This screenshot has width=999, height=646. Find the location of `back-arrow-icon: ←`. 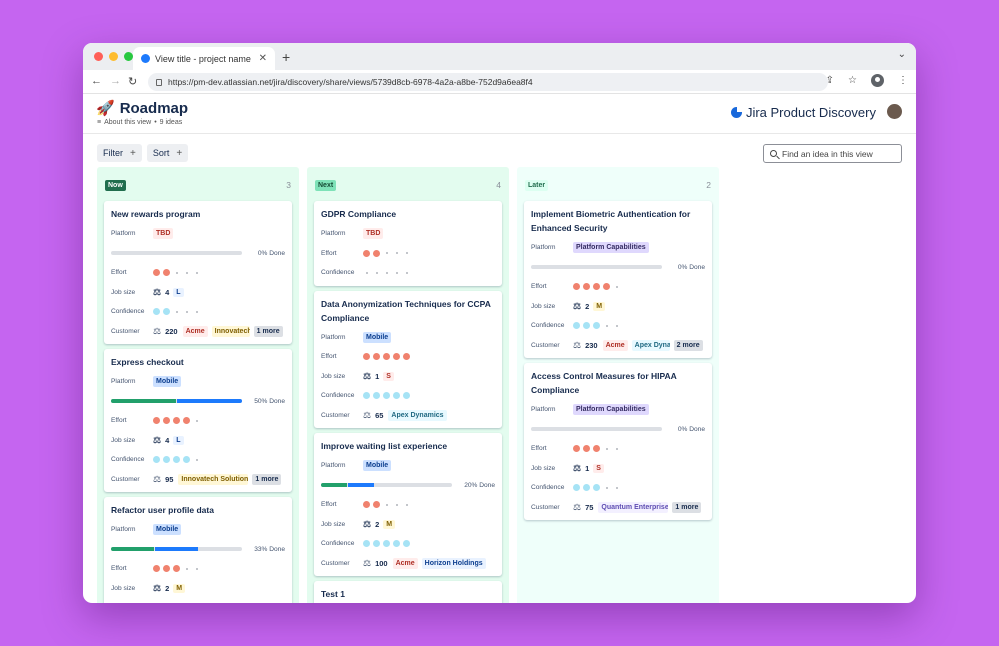

back-arrow-icon: ← is located at coordinates (96, 81).